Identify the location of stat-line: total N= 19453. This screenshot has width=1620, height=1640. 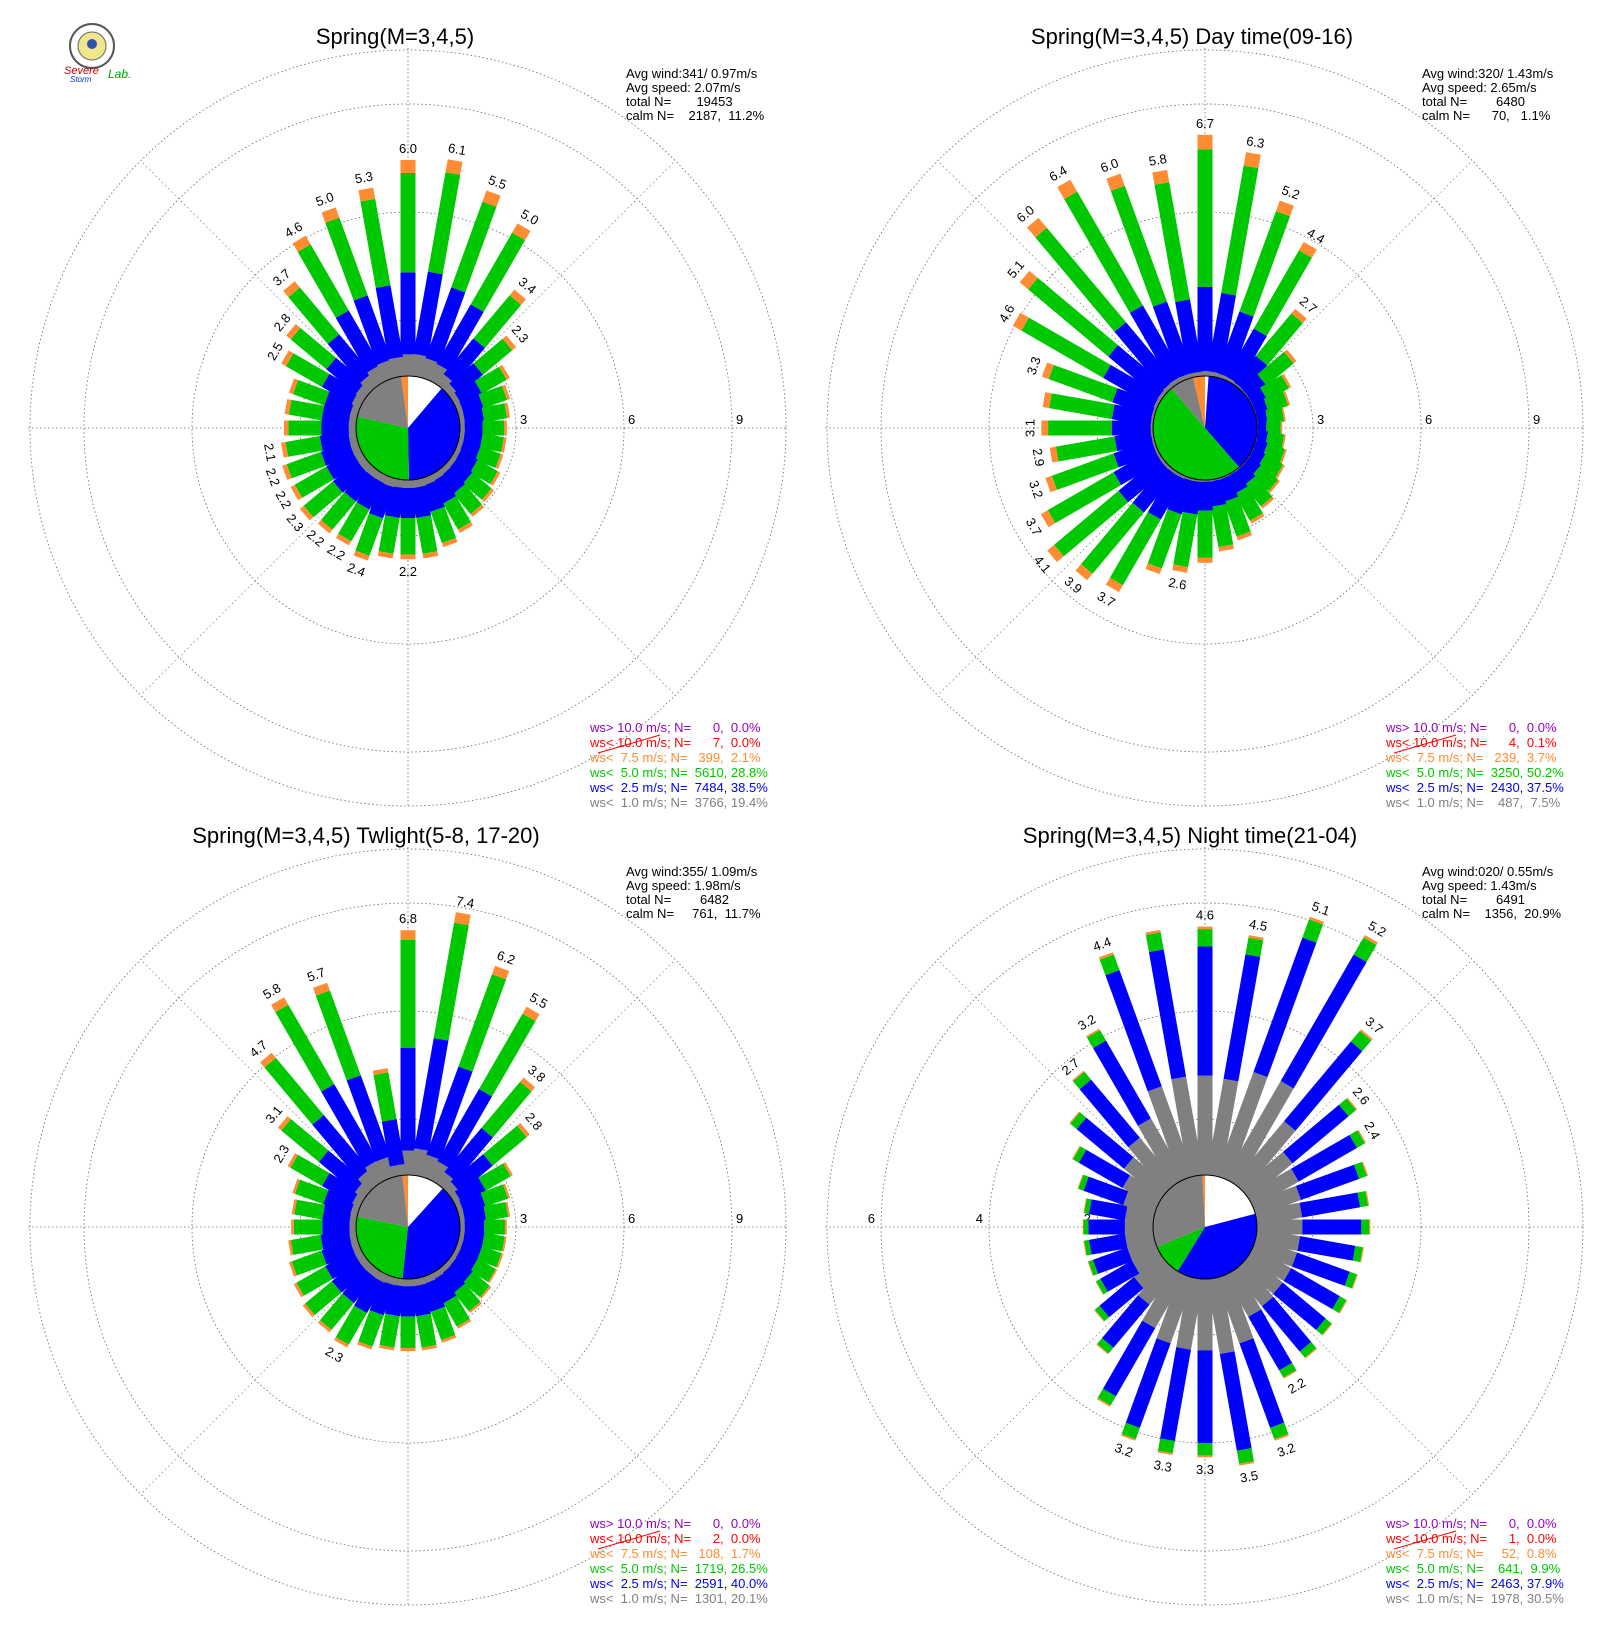
(679, 101).